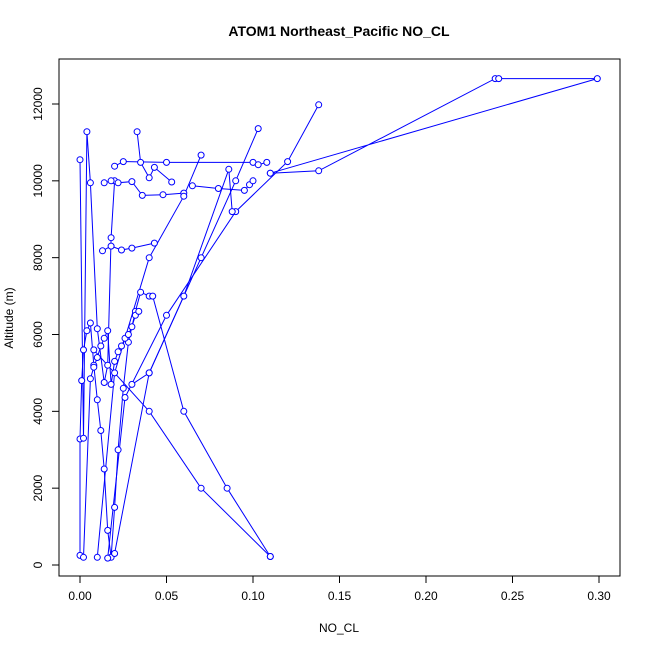  What do you see at coordinates (38, 487) in the screenshot?
I see `y-tick-label: 2000` at bounding box center [38, 487].